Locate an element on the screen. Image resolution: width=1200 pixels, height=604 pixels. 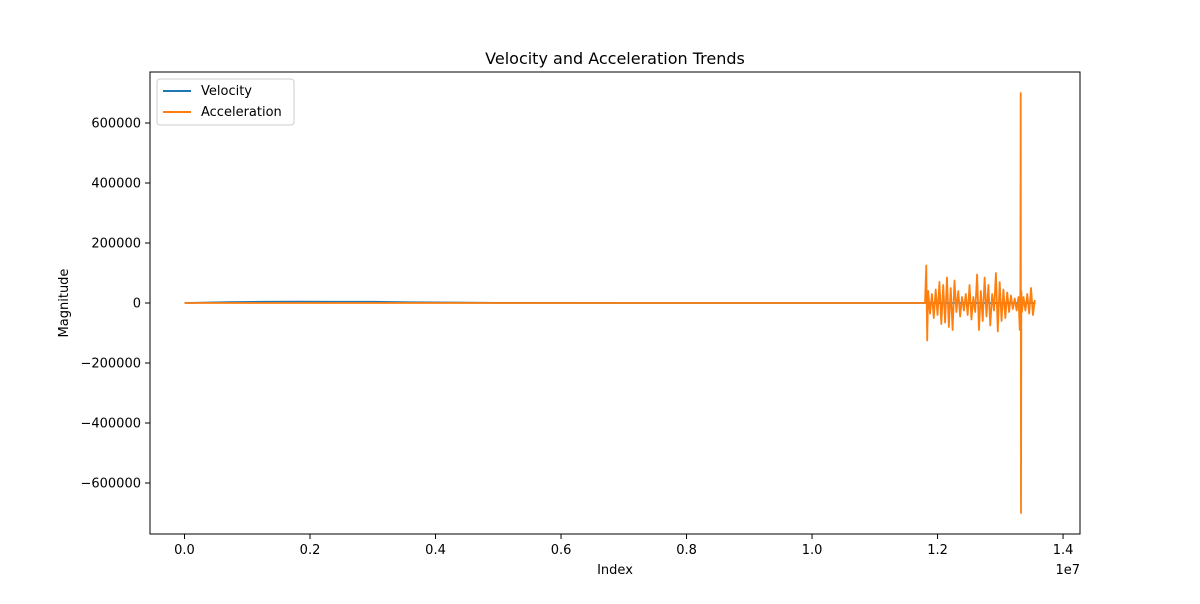
legend-box is located at coordinates (225, 102).